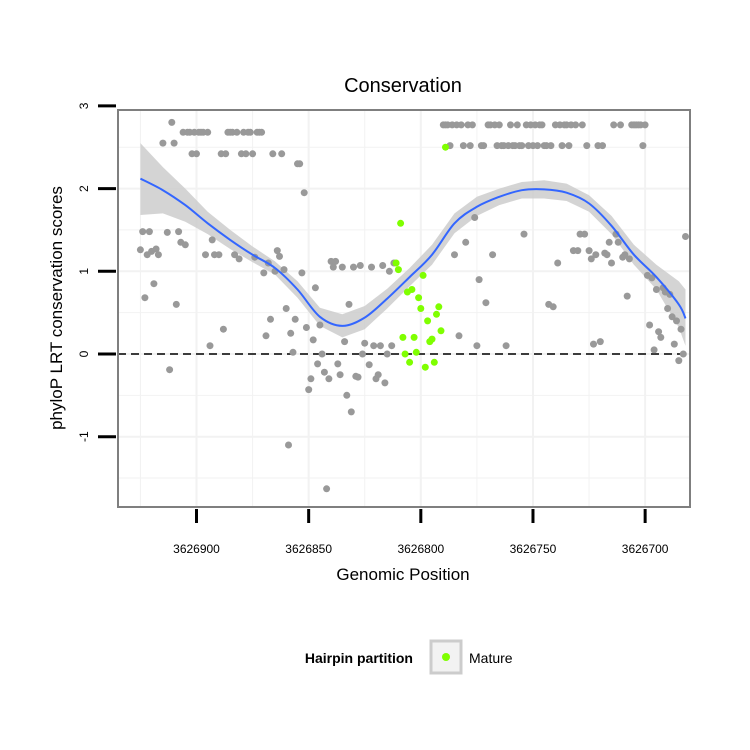  I want to click on x-axis-title: Genomic Position, so click(402, 574).